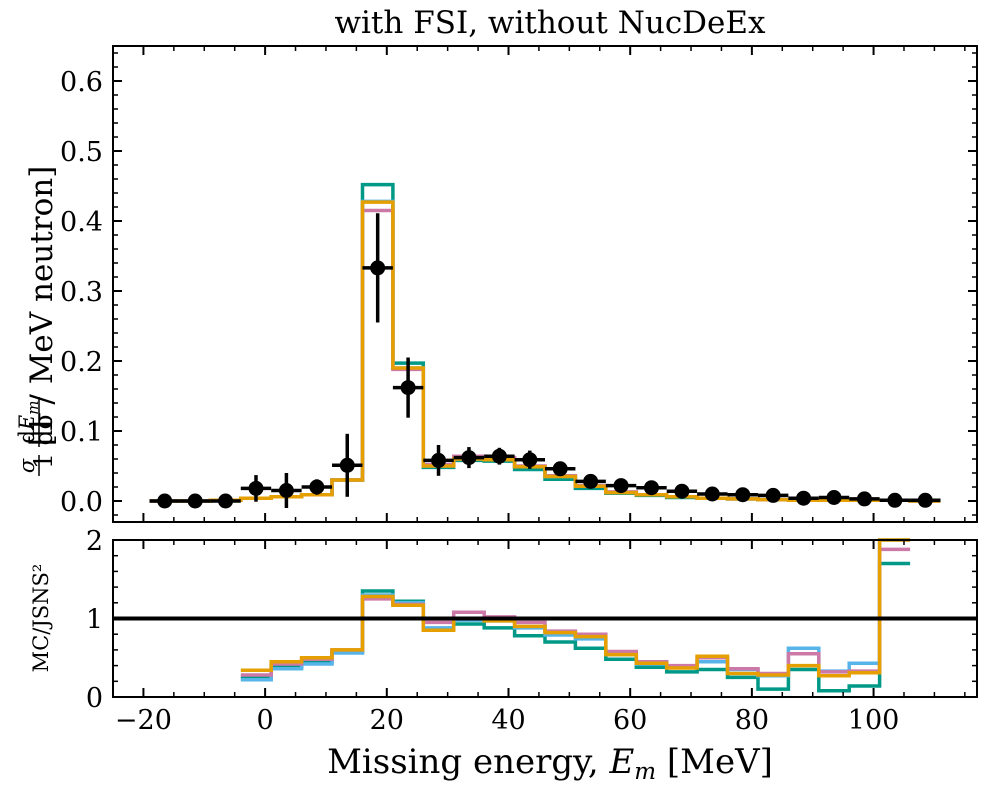  What do you see at coordinates (874, 720) in the screenshot?
I see `x-tick-label: 100` at bounding box center [874, 720].